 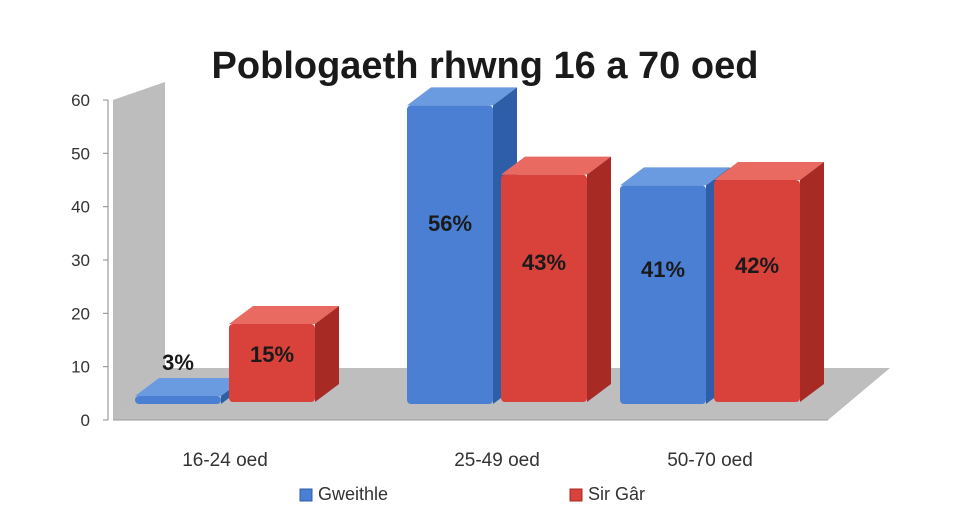 I want to click on data-label: 3%, so click(x=178, y=362).